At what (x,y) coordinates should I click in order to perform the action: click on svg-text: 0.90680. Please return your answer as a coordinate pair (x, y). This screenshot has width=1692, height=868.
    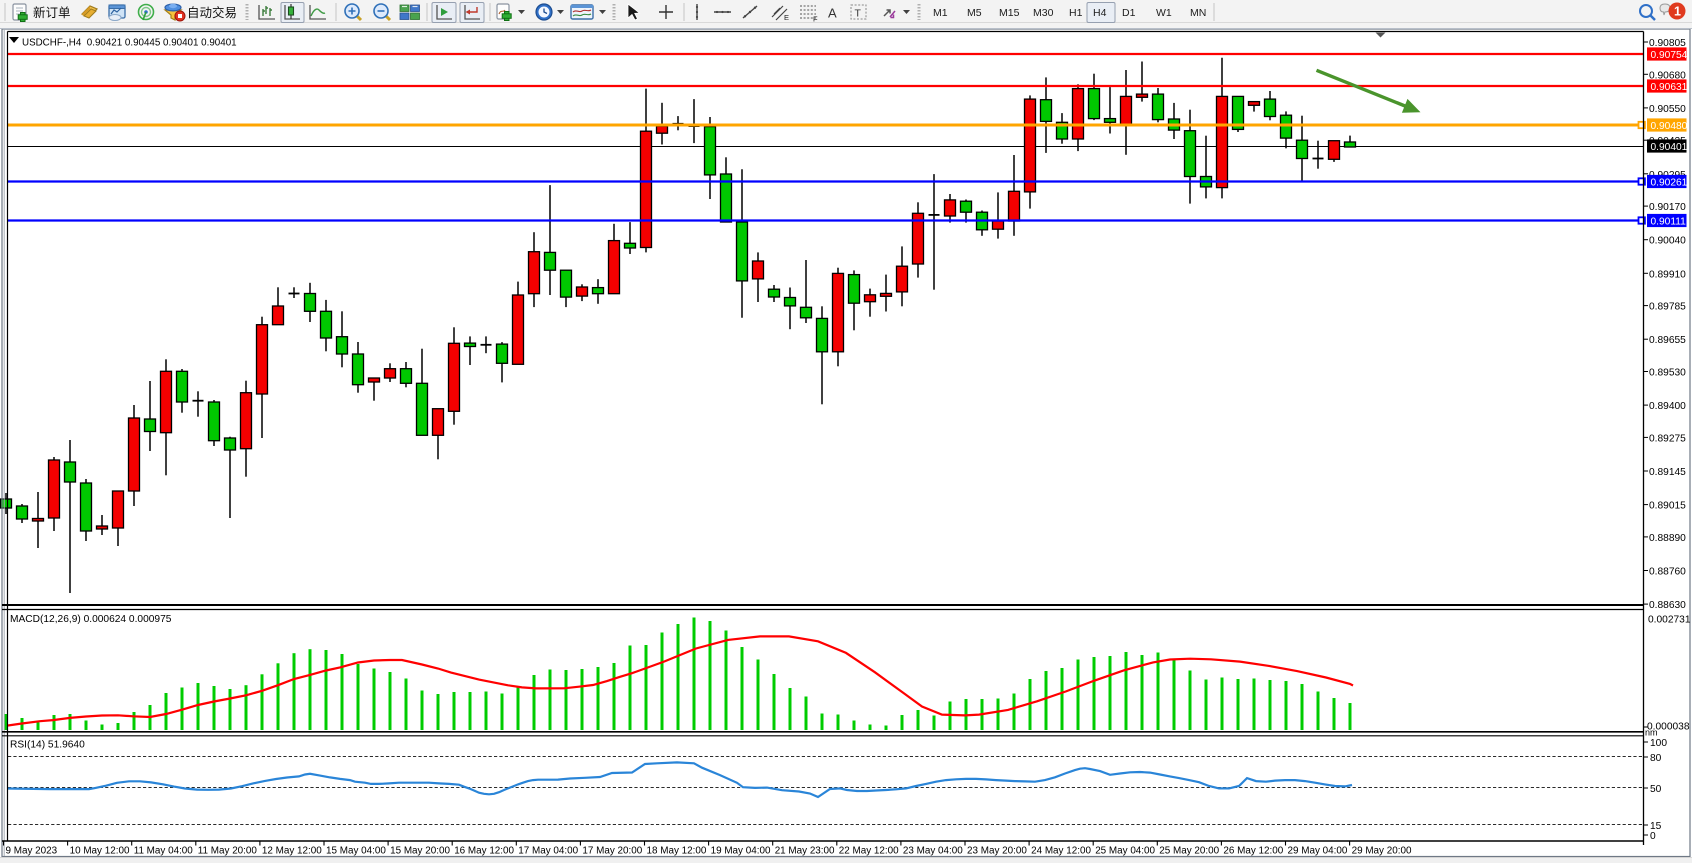
    Looking at the image, I should click on (1667, 75).